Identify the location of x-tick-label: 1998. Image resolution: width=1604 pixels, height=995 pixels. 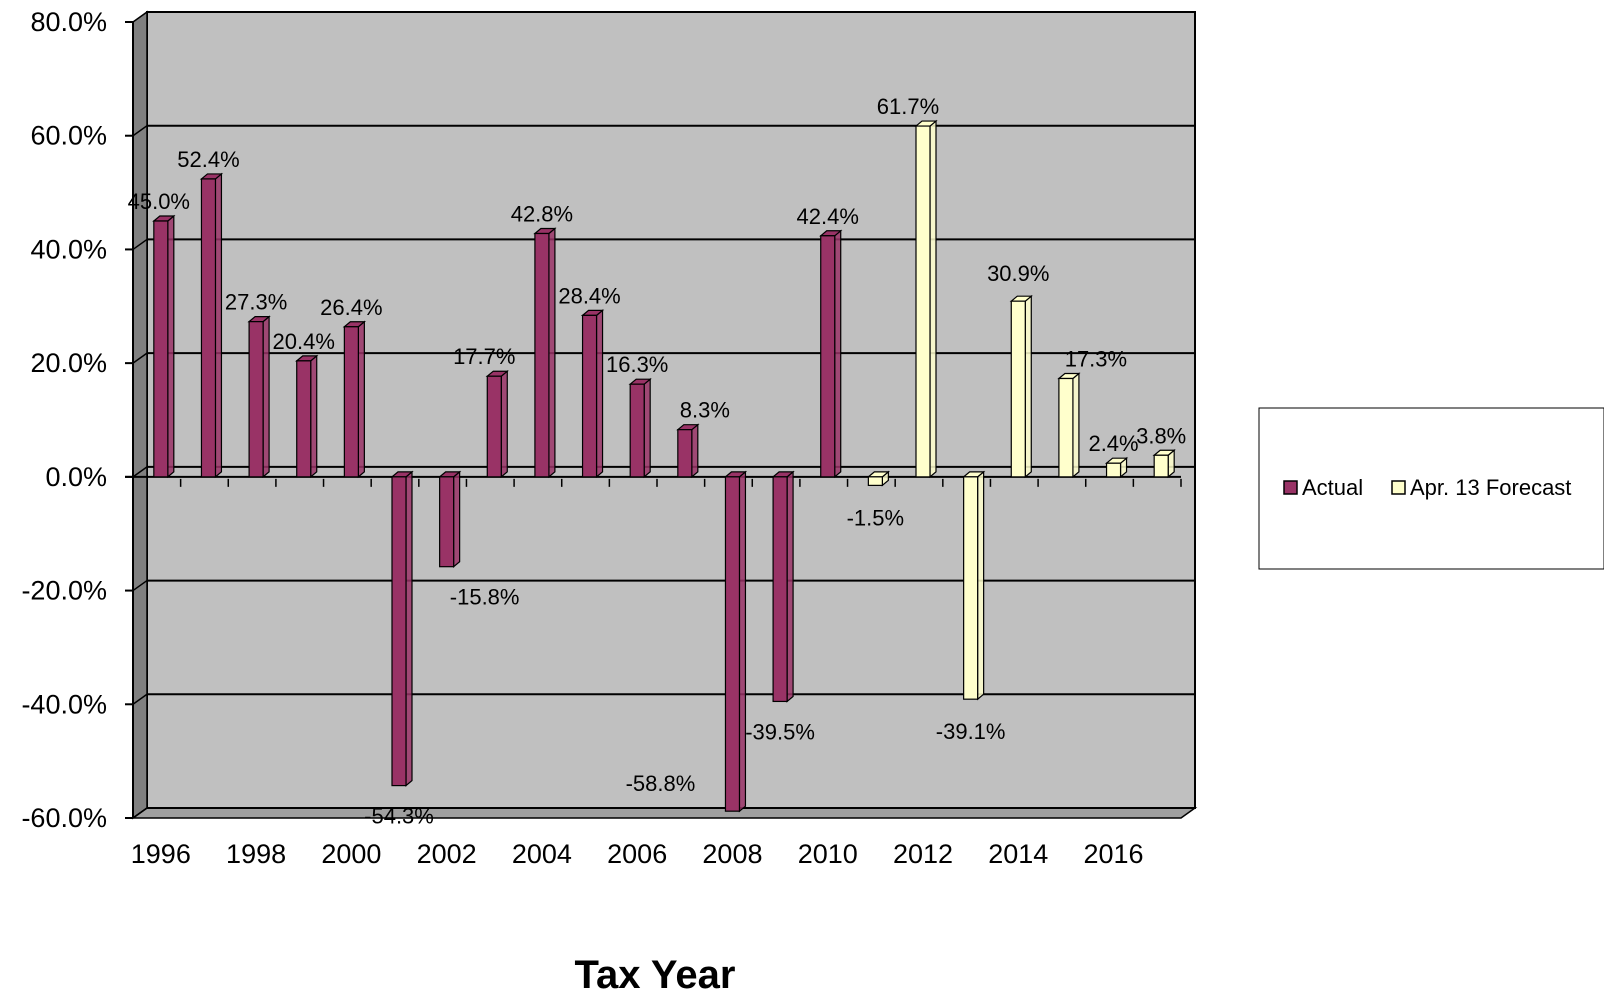
(256, 854).